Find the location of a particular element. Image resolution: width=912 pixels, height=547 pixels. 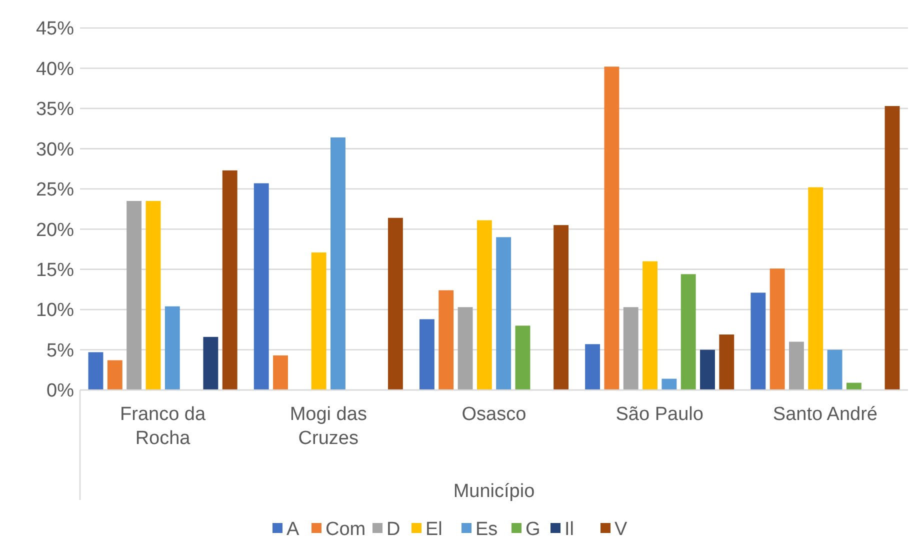

legend-label: D is located at coordinates (393, 529).